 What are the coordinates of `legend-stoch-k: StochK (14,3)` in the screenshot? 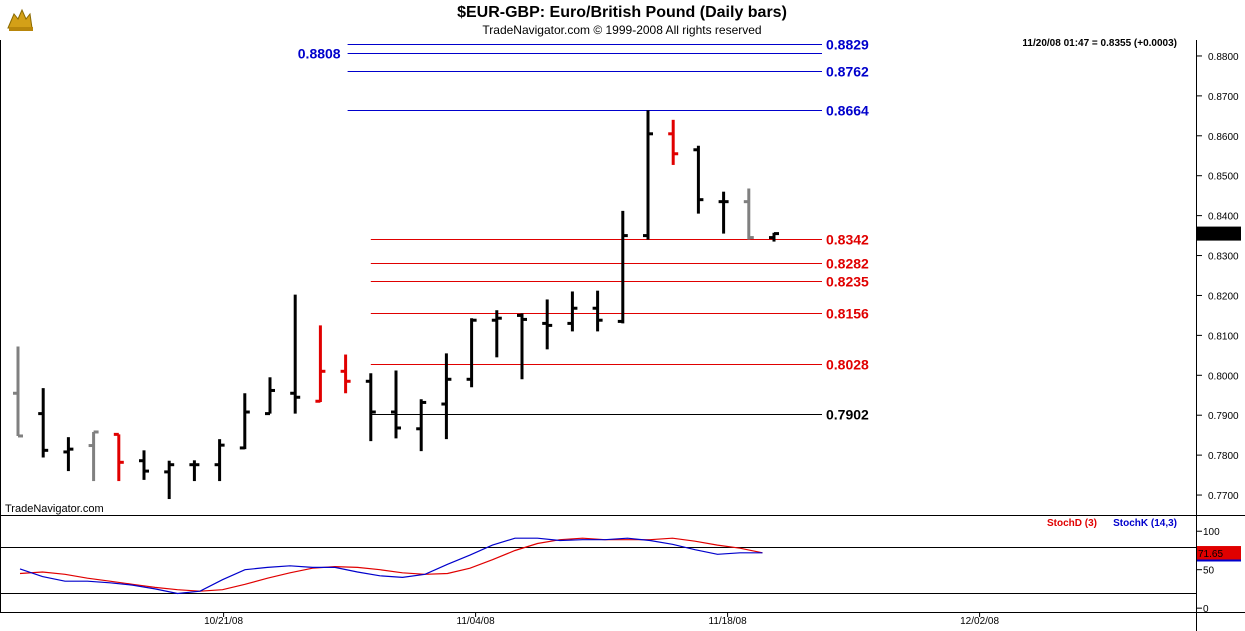 It's located at (1145, 523).